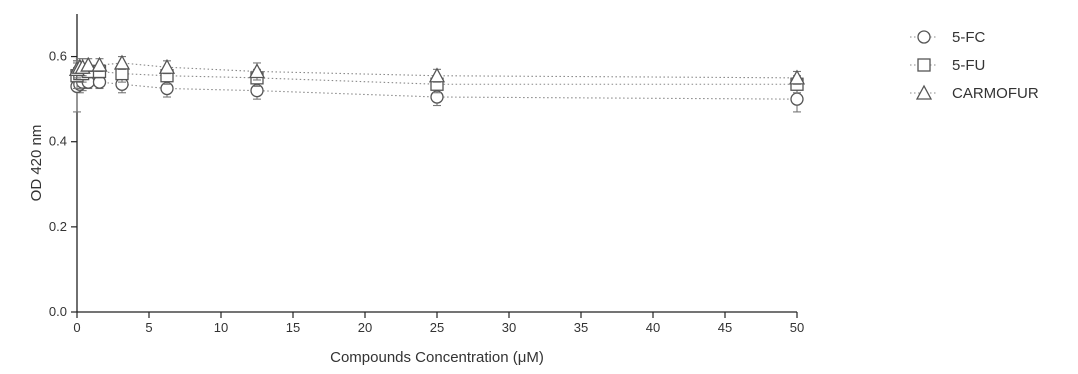  What do you see at coordinates (947, 65) in the screenshot?
I see `legend-item: 5-FU` at bounding box center [947, 65].